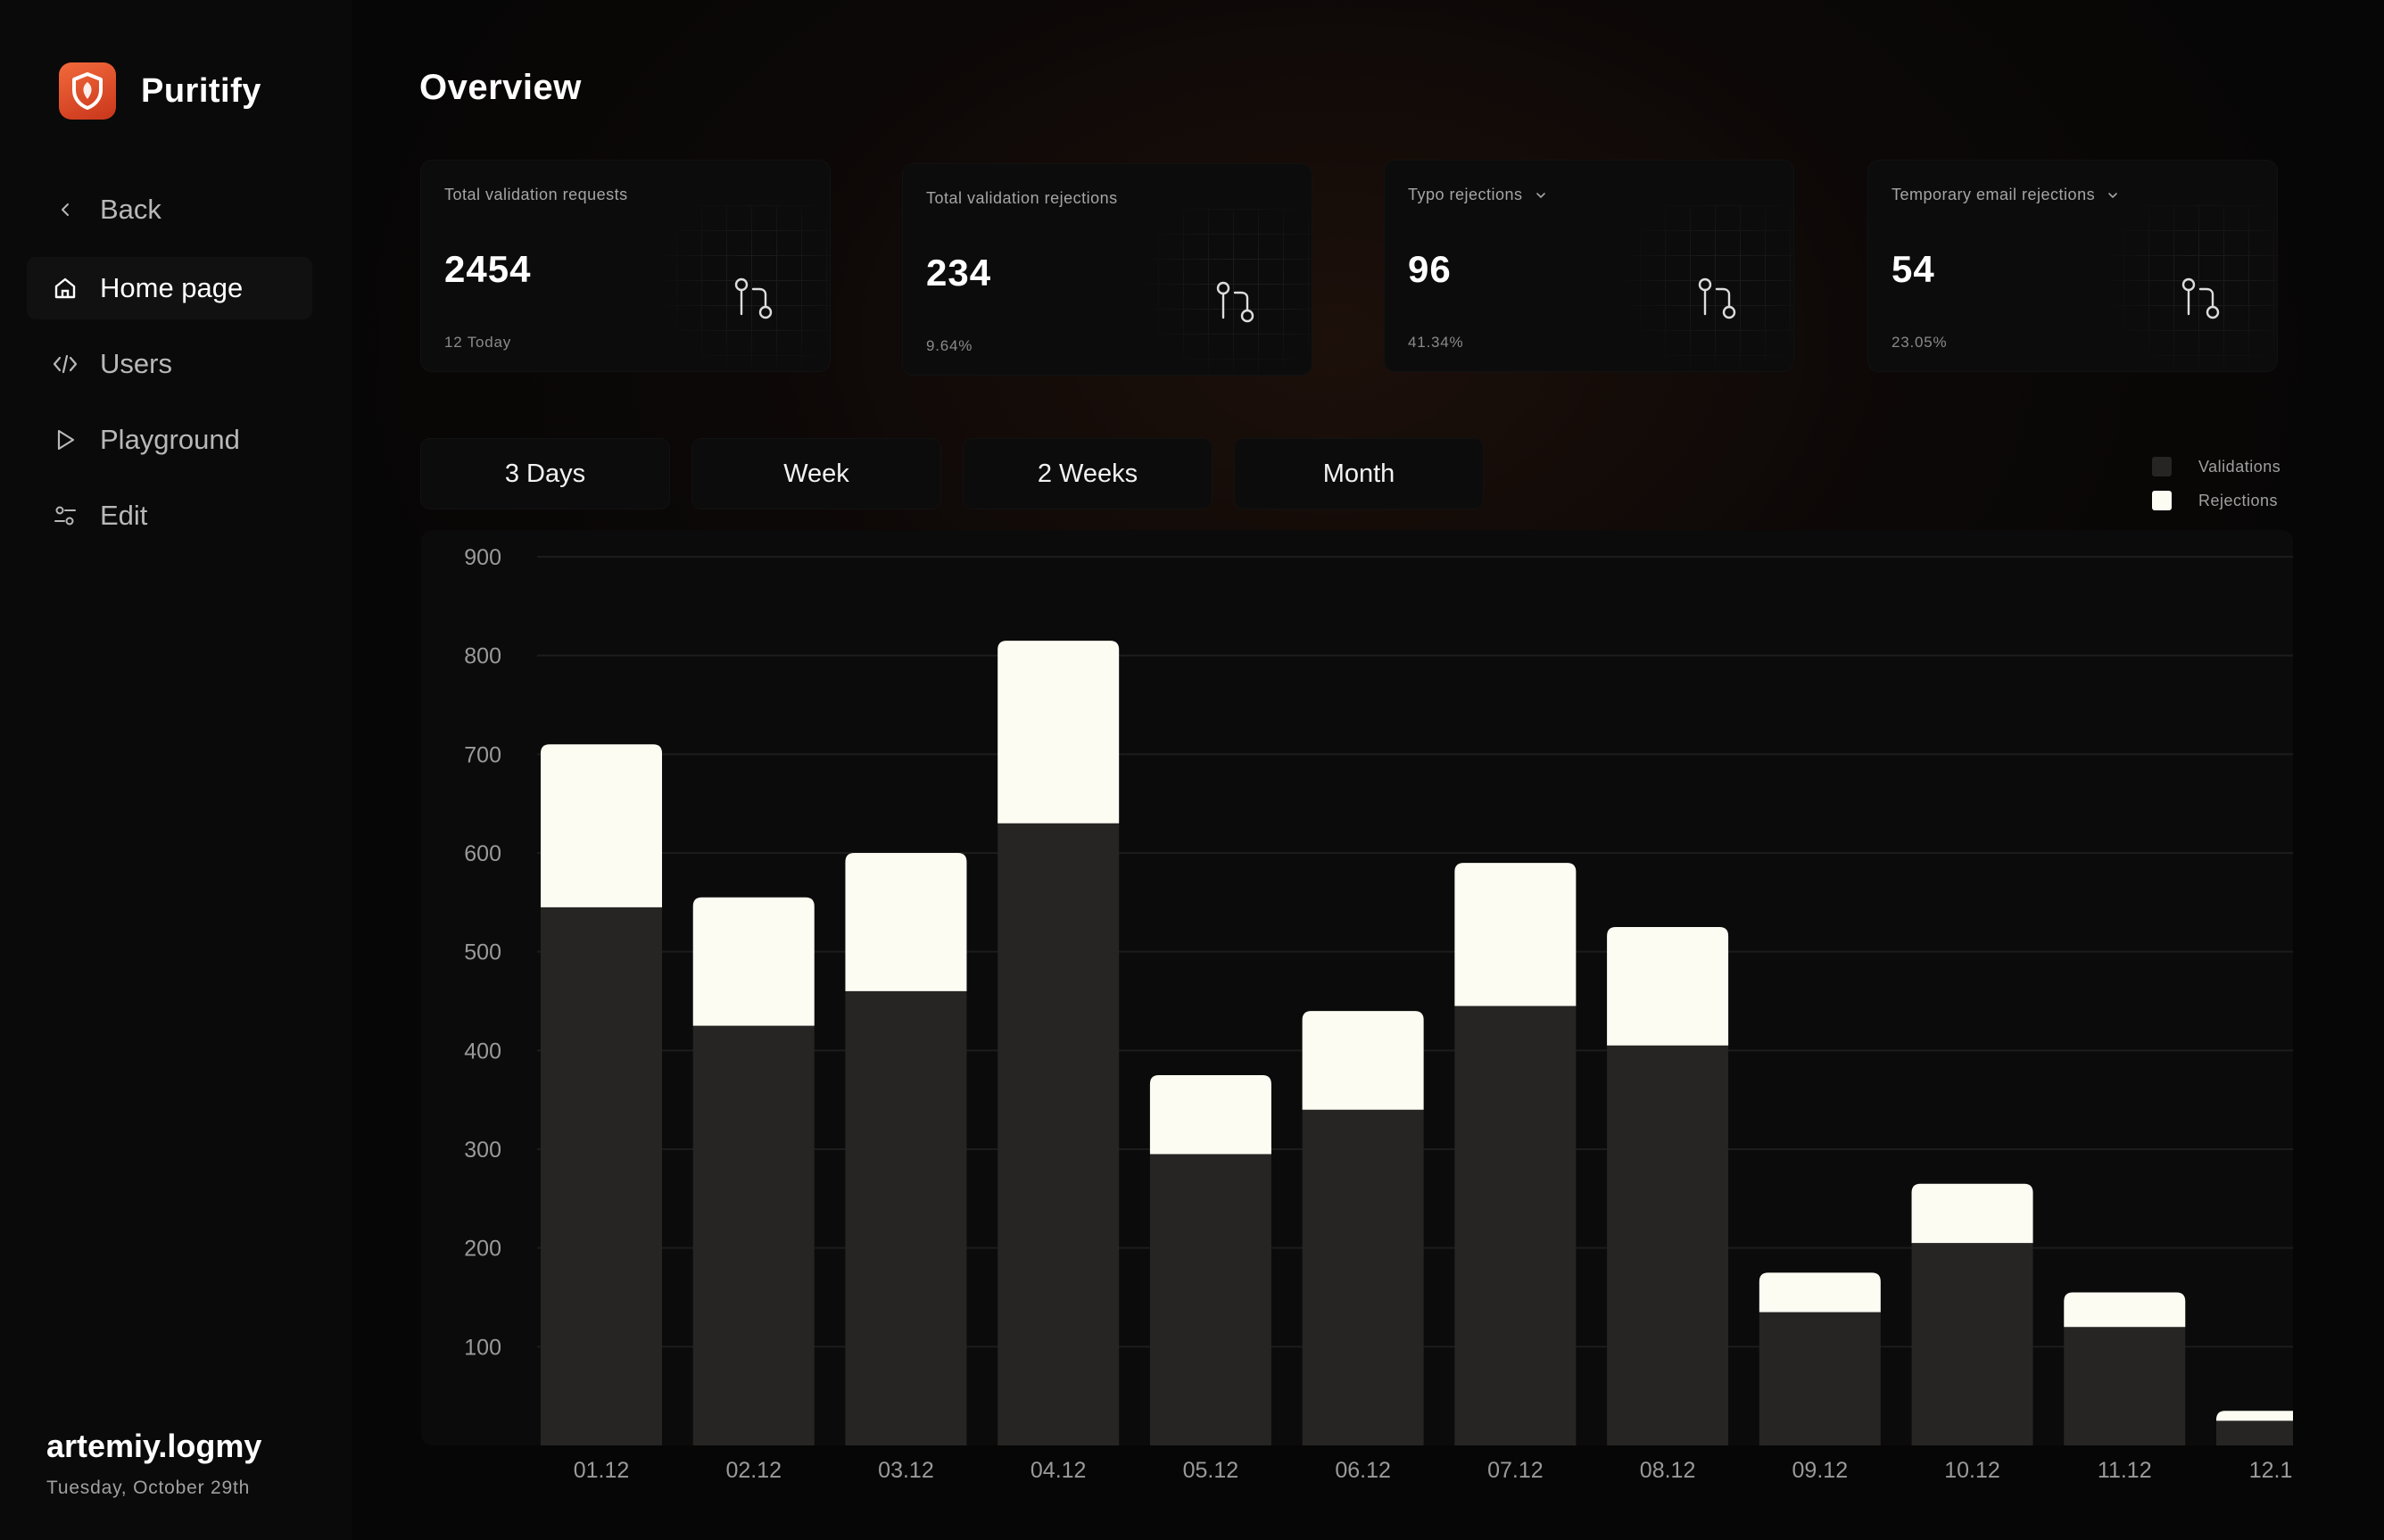 The height and width of the screenshot is (1540, 2384). What do you see at coordinates (170, 364) in the screenshot?
I see `sidebar-item-users: Users` at bounding box center [170, 364].